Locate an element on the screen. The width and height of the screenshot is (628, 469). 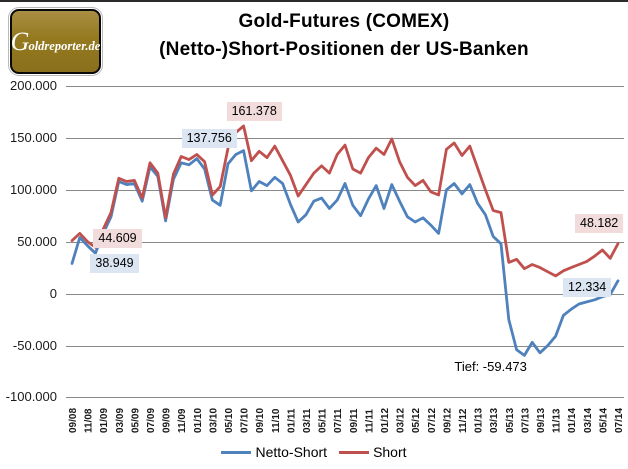
y-axis-label: 200.000 is located at coordinates (33, 85).